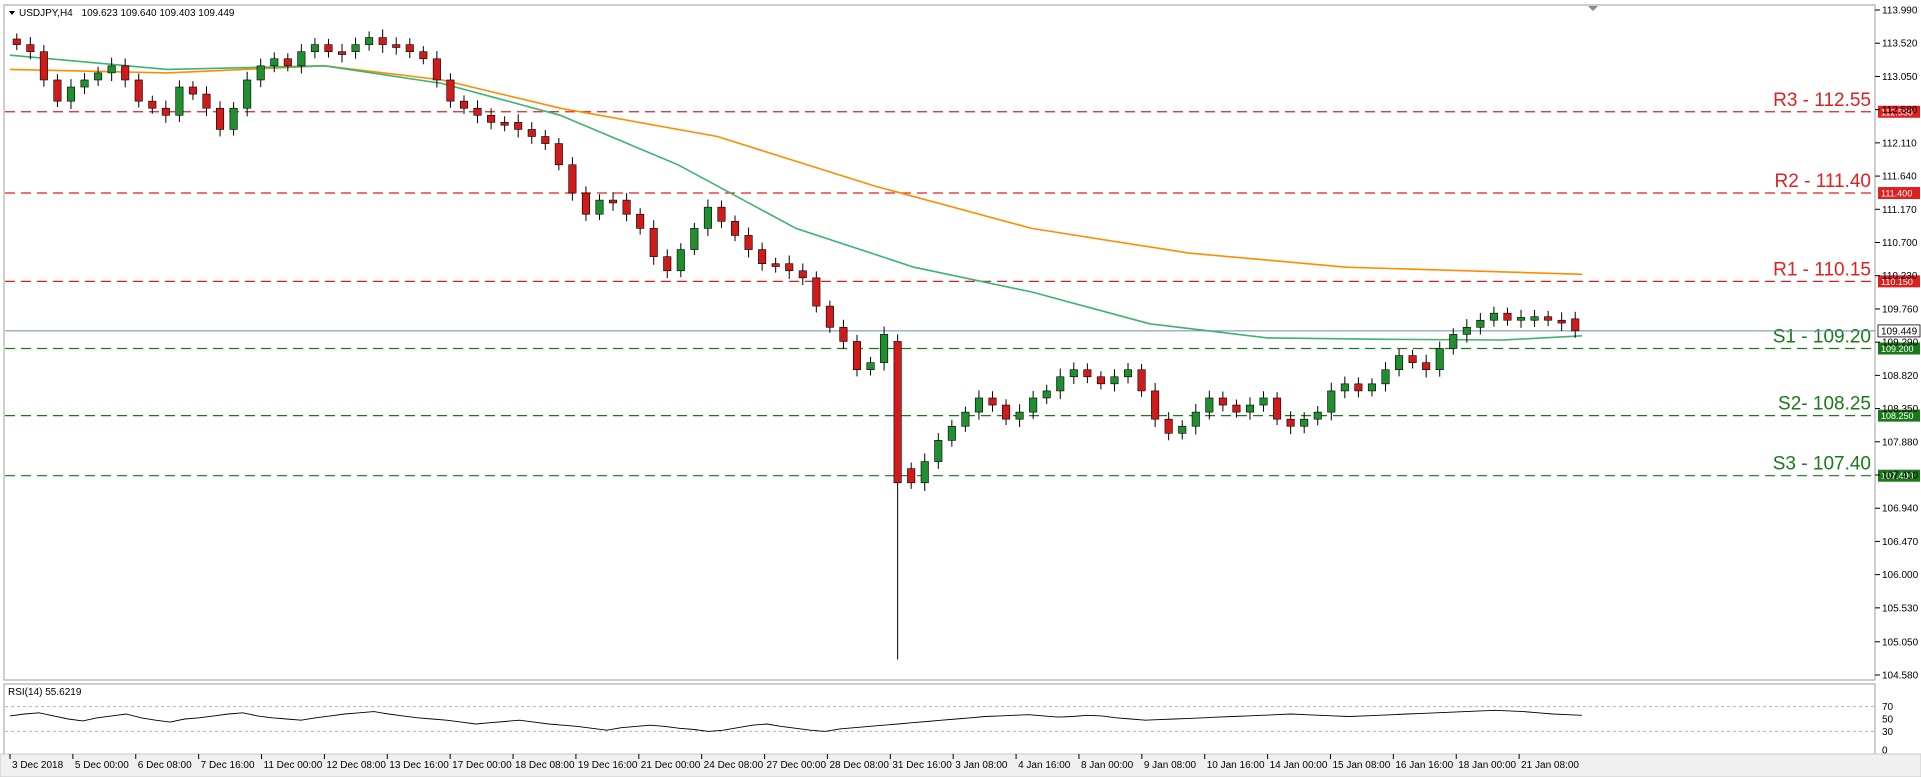 The height and width of the screenshot is (777, 1921). What do you see at coordinates (1044, 765) in the screenshot?
I see `time-tick-label-16: 4 Jan 16:00` at bounding box center [1044, 765].